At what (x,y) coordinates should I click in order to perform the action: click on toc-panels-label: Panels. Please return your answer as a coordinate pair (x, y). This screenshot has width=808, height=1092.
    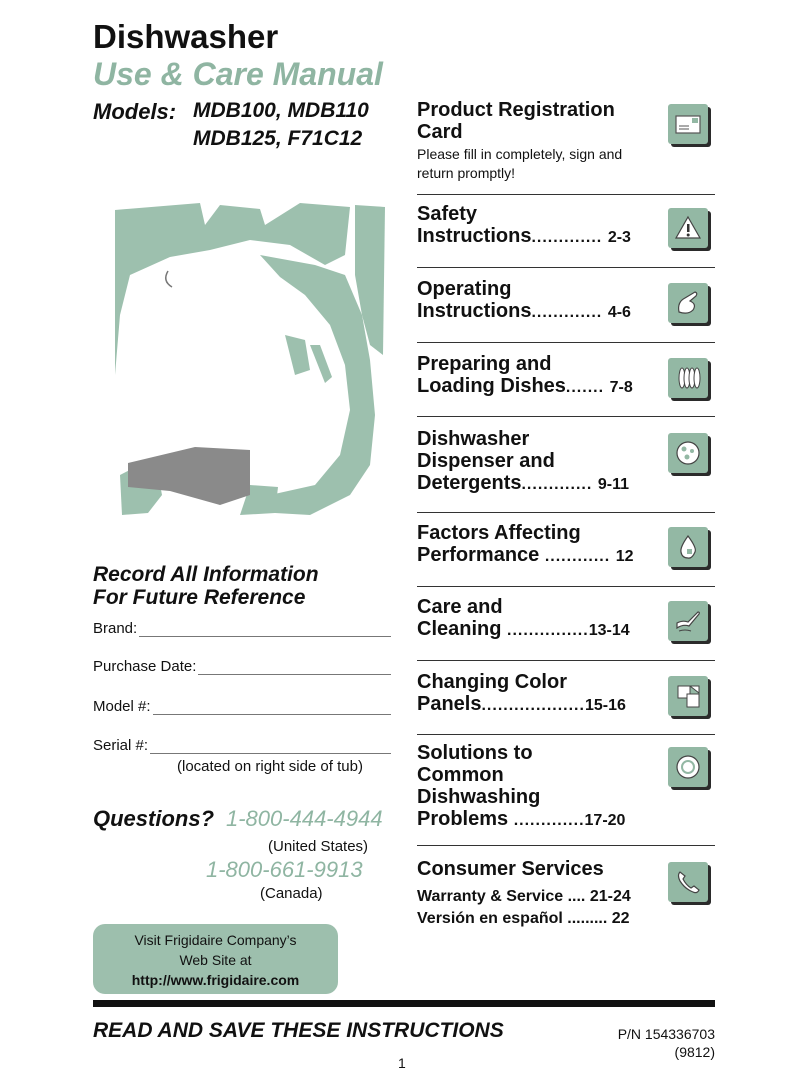
    Looking at the image, I should click on (449, 704).